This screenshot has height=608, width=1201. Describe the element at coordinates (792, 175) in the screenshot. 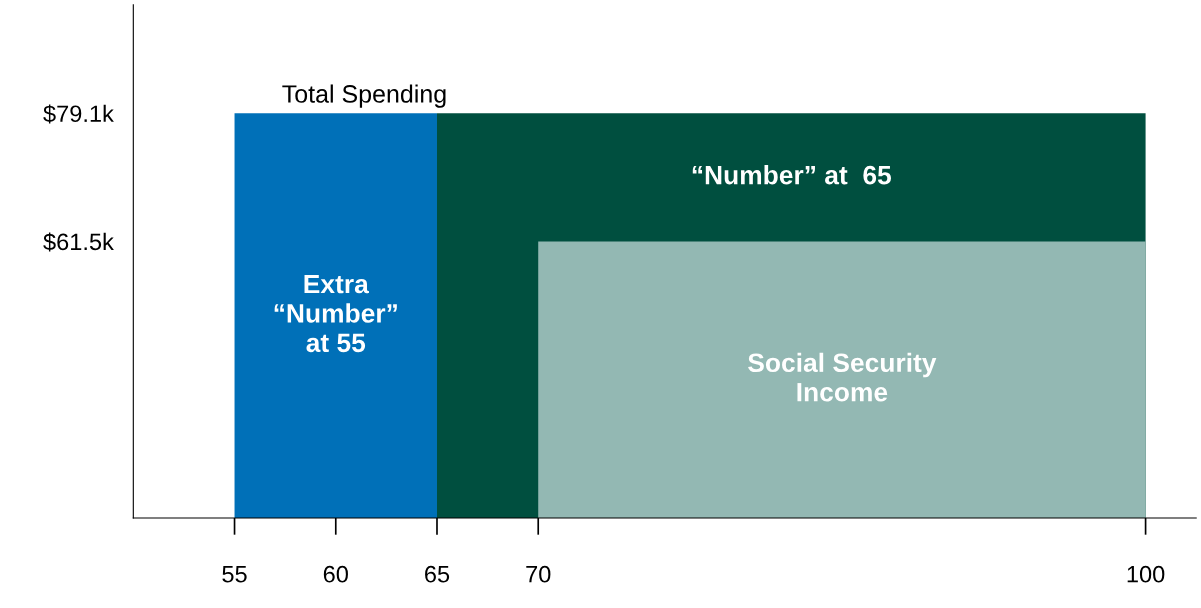

I see `series-label: “Number” at 65` at that location.